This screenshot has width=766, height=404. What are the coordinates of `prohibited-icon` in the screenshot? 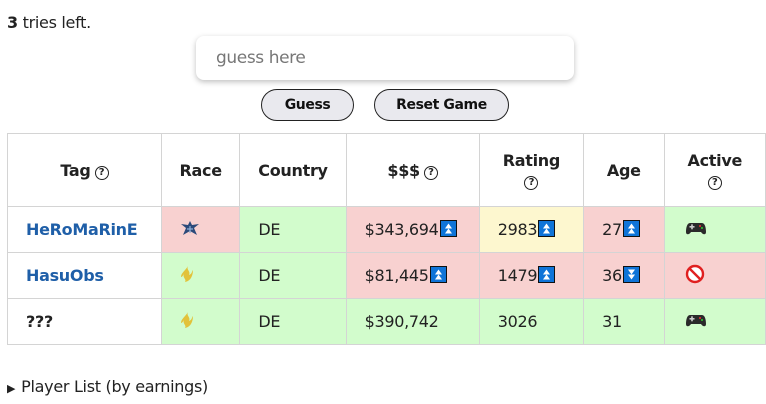 It's located at (694, 273).